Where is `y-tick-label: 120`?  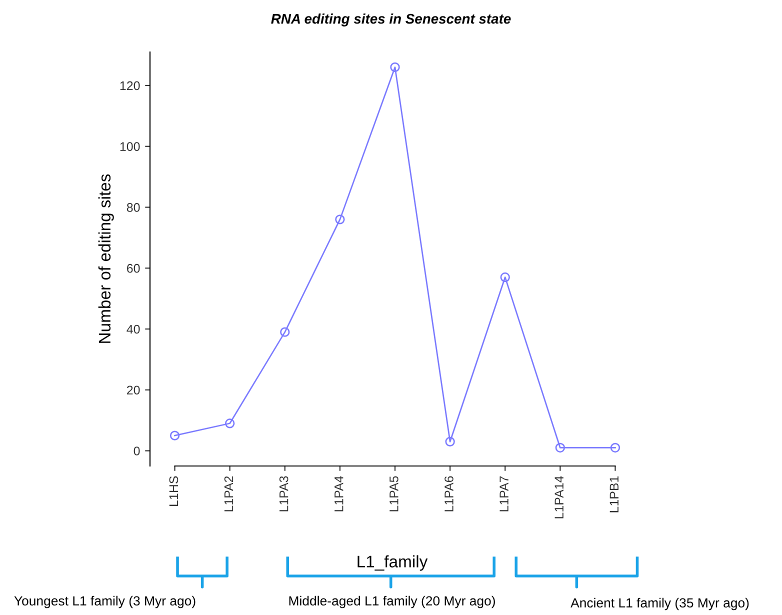
y-tick-label: 120 is located at coordinates (130, 85).